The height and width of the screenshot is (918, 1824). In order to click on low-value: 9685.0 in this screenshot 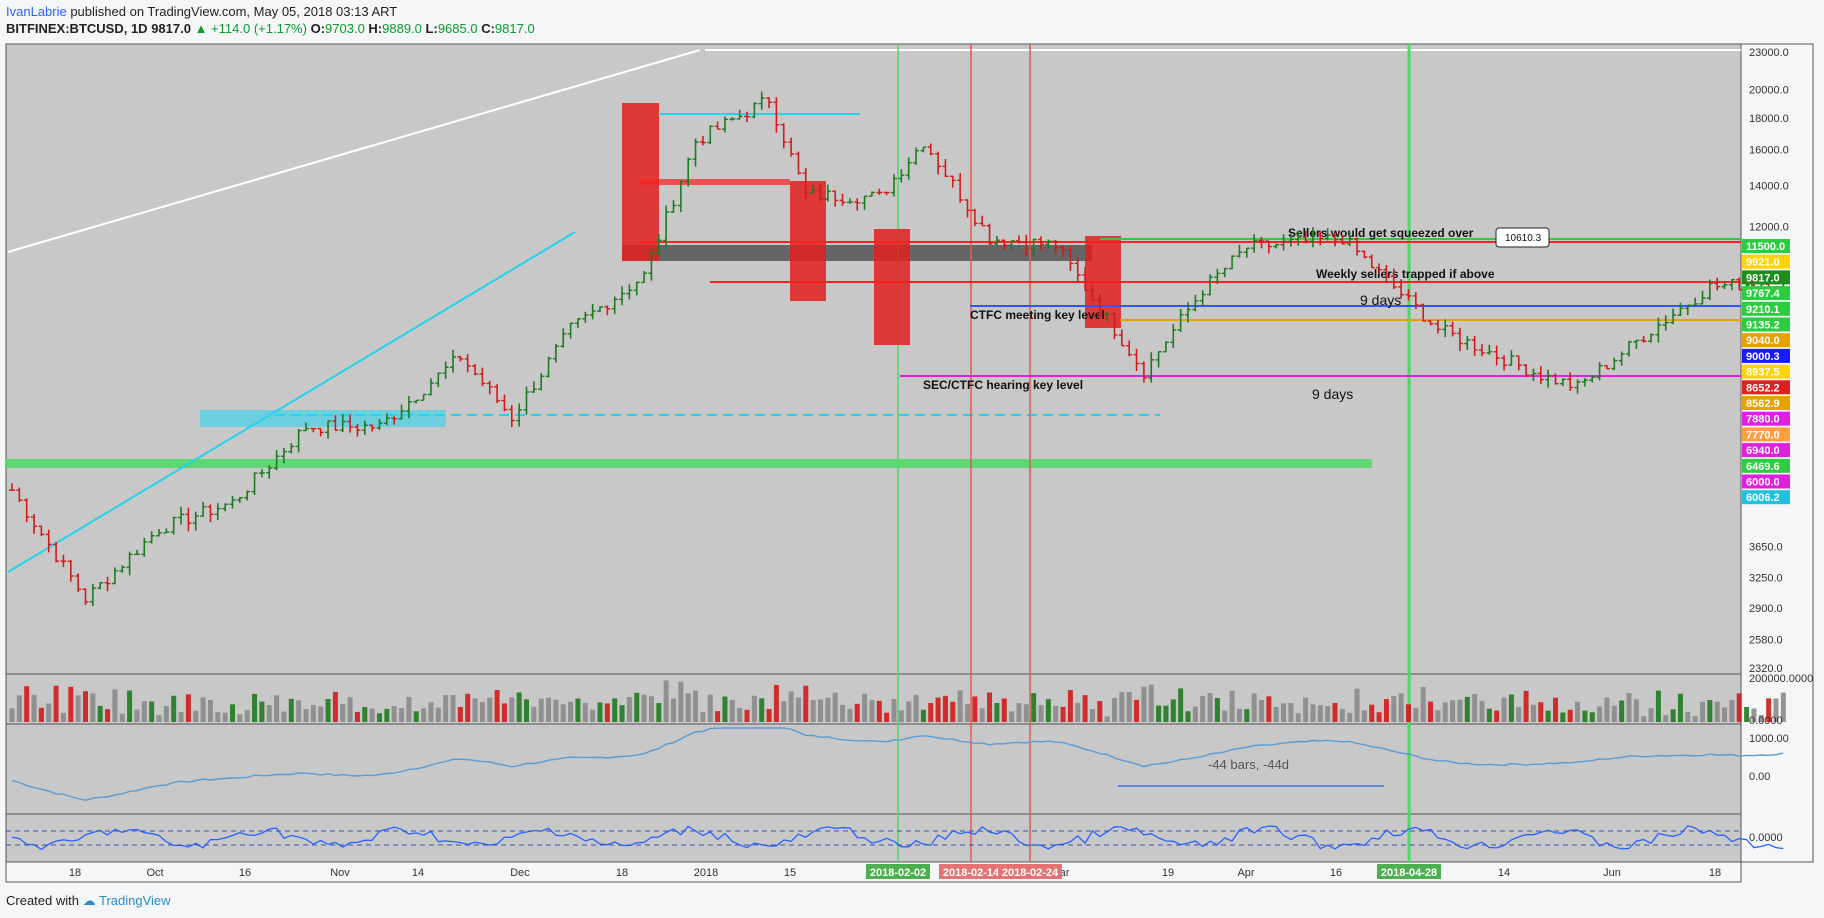, I will do `click(457, 28)`.